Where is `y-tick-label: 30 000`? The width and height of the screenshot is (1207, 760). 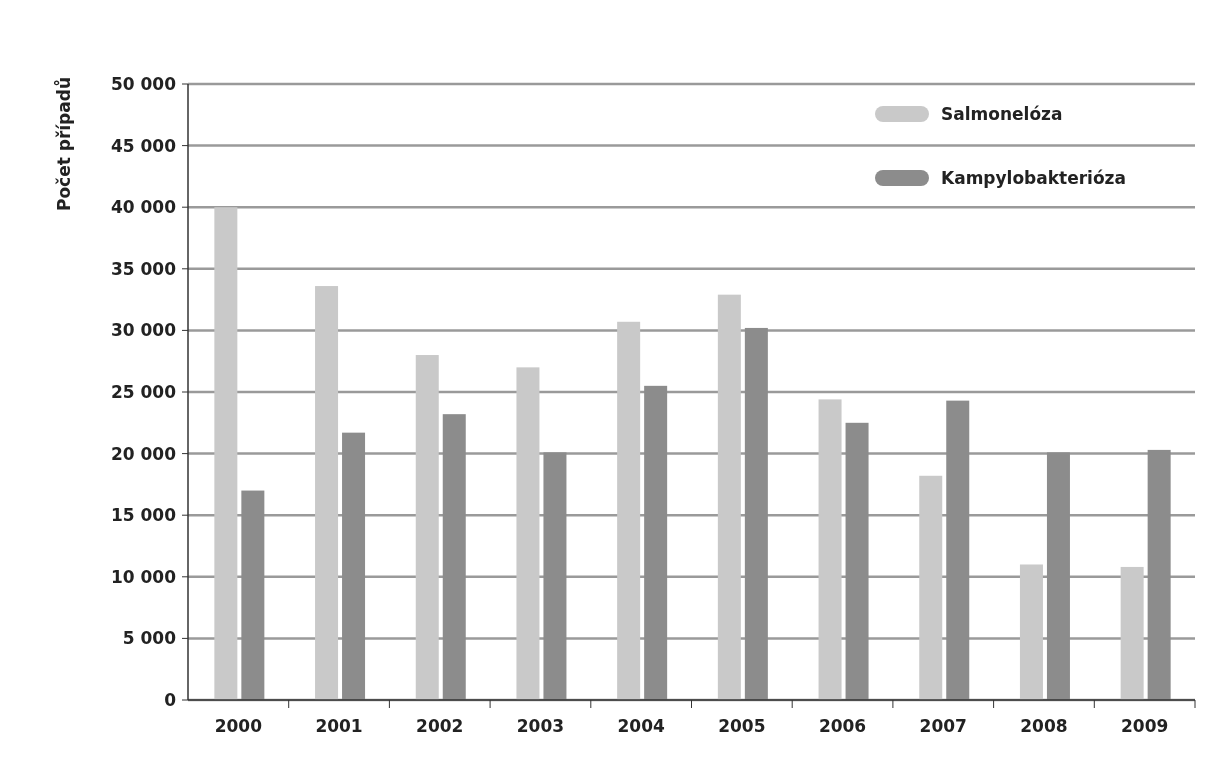
y-tick-label: 30 000 is located at coordinates (143, 330).